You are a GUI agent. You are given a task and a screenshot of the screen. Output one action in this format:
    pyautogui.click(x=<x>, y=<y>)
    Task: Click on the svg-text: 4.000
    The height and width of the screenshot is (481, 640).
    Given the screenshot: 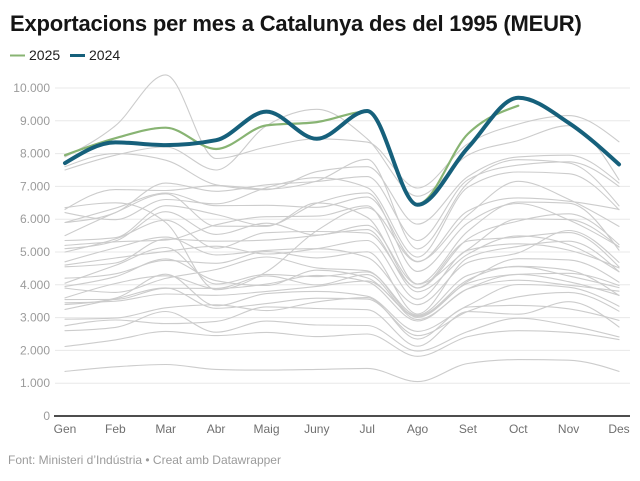 What is the action you would take?
    pyautogui.click(x=35, y=285)
    